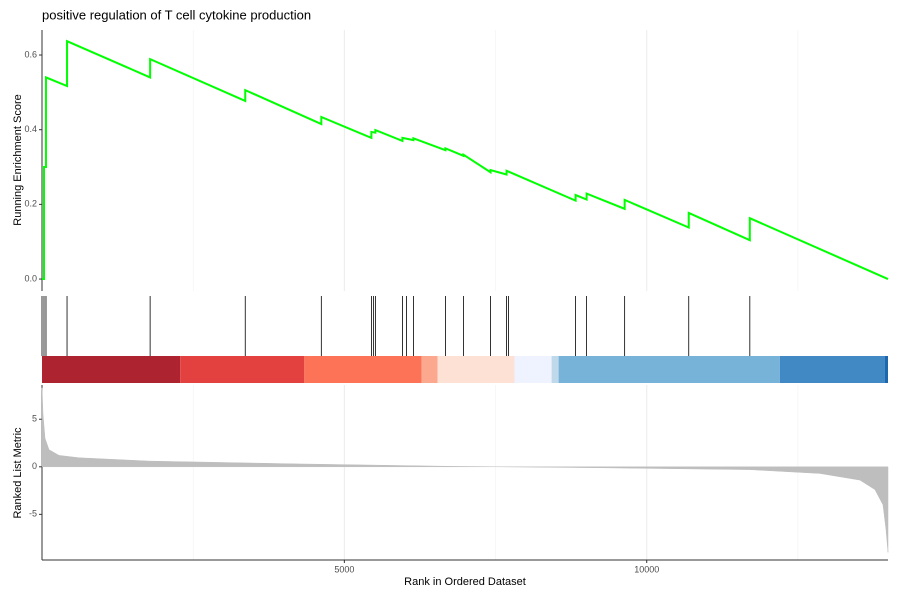 This screenshot has height=600, width=900. Describe the element at coordinates (30, 54) in the screenshot. I see `y-tick-label: 0.6` at that location.